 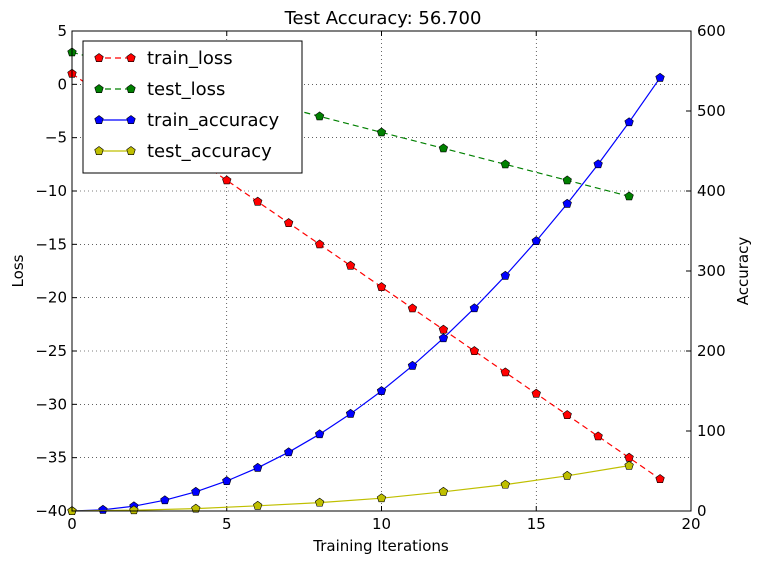 What do you see at coordinates (18, 270) in the screenshot?
I see `left-y-axis-label: Loss` at bounding box center [18, 270].